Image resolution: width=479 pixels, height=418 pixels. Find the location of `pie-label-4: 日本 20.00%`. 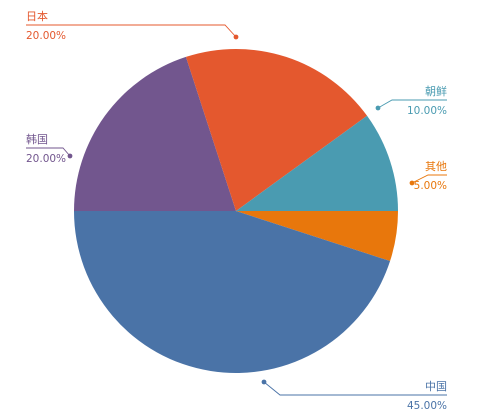

pie-label-4: 日本 20.00% is located at coordinates (132, 25).